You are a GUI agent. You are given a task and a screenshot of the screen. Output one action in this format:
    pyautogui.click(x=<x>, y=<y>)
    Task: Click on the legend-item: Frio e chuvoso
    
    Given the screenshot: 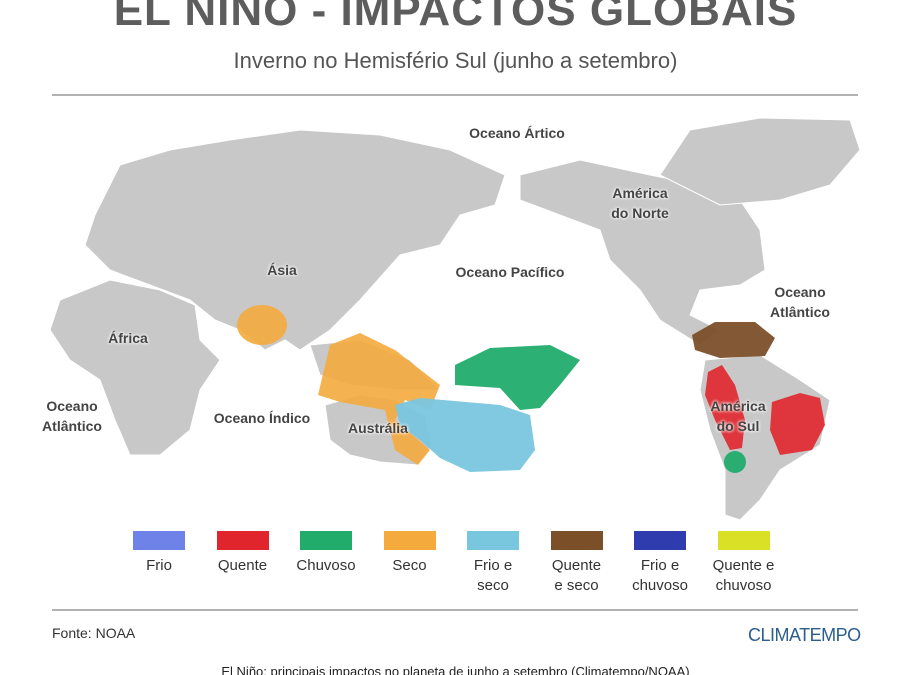 What is the action you would take?
    pyautogui.click(x=660, y=563)
    